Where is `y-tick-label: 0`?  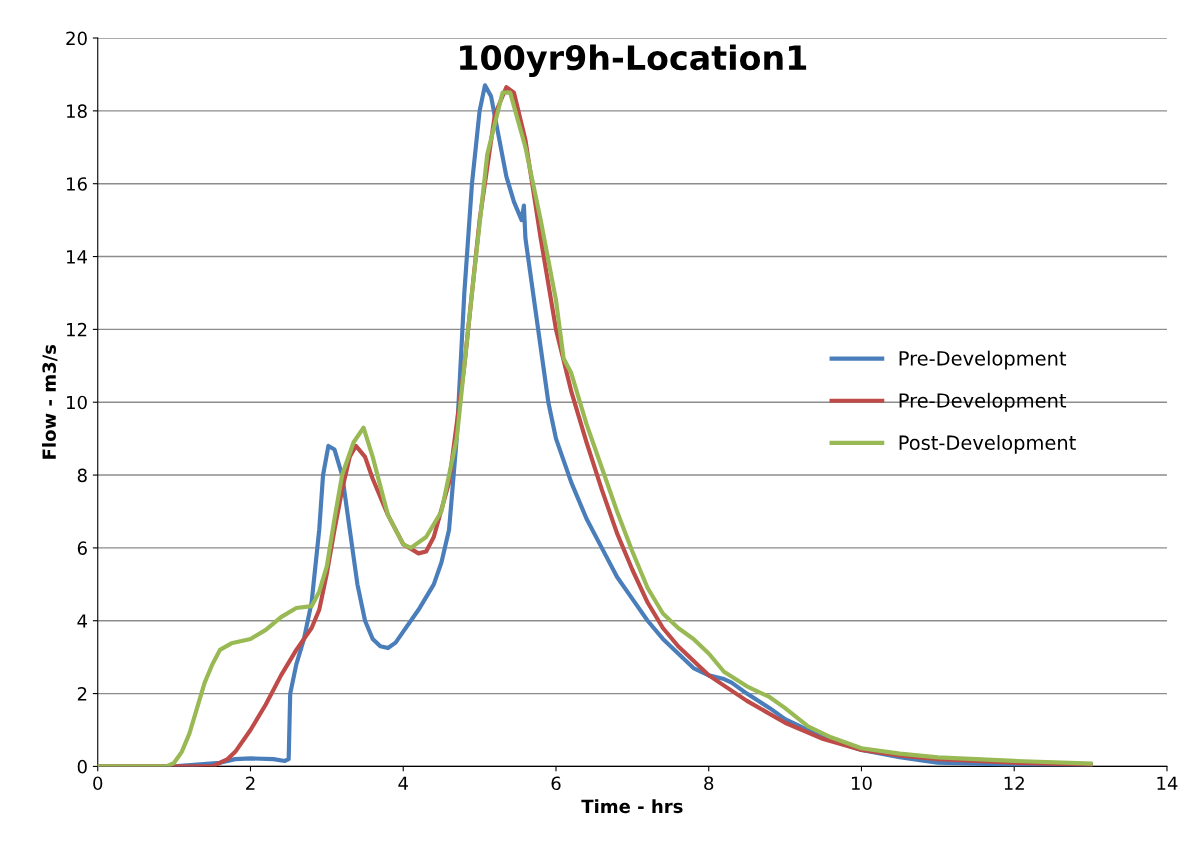
y-tick-label: 0 is located at coordinates (82, 766).